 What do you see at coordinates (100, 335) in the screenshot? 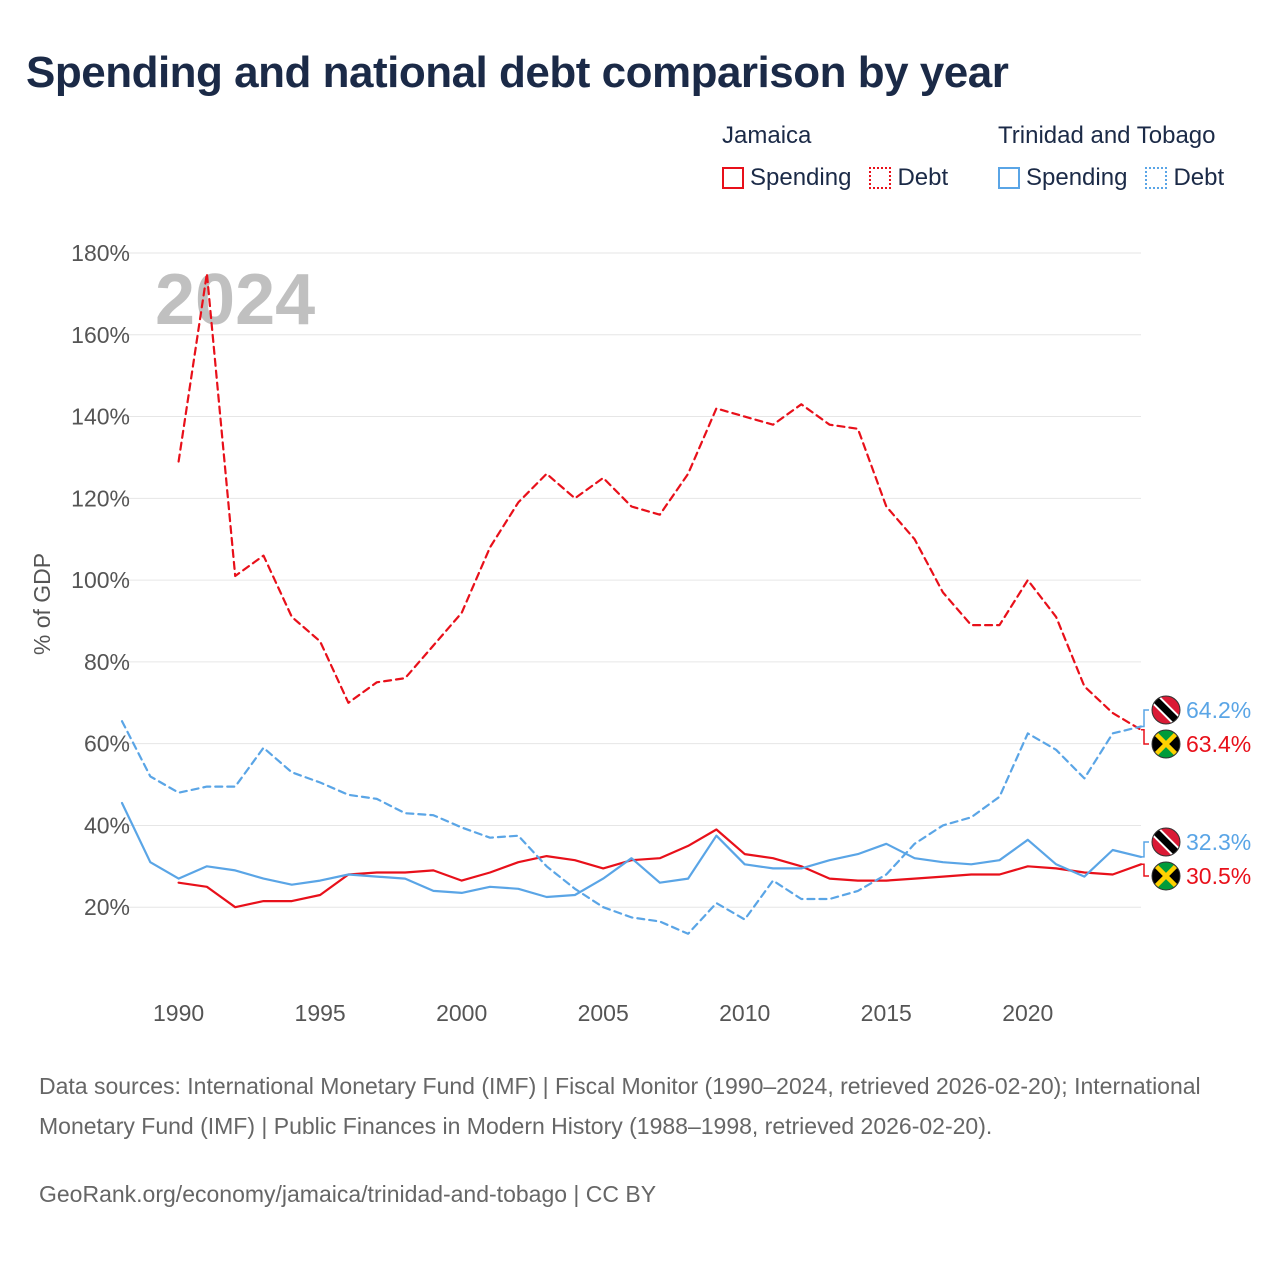
I see `y-tick-label: 160%` at bounding box center [100, 335].